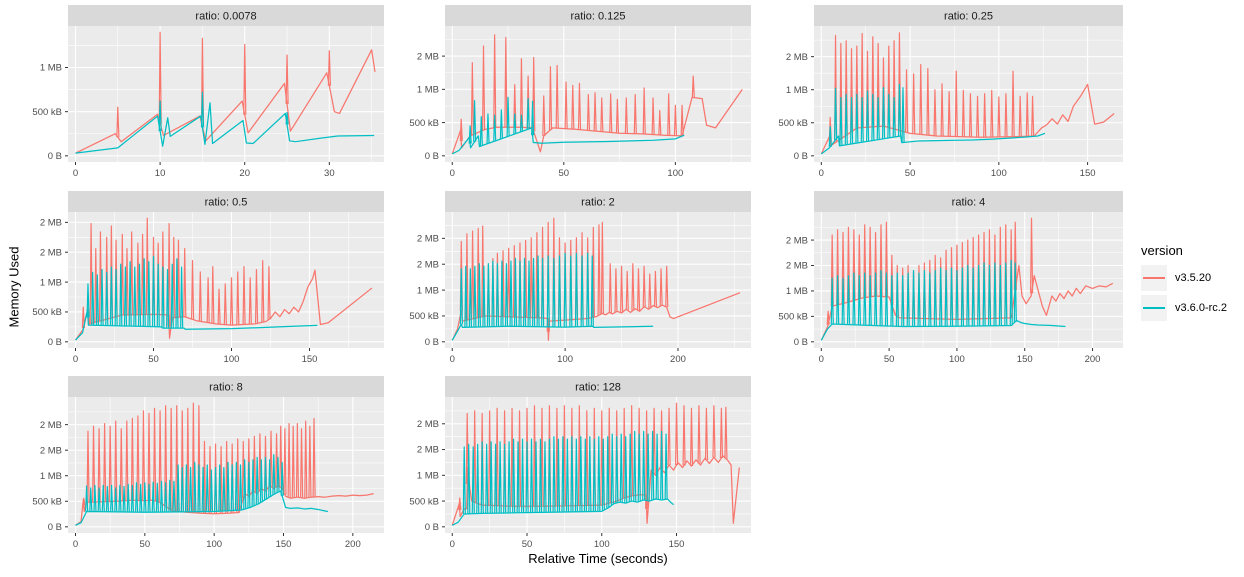 The width and height of the screenshot is (1244, 577). I want to click on y-tick-label: 0 B, so click(432, 156).